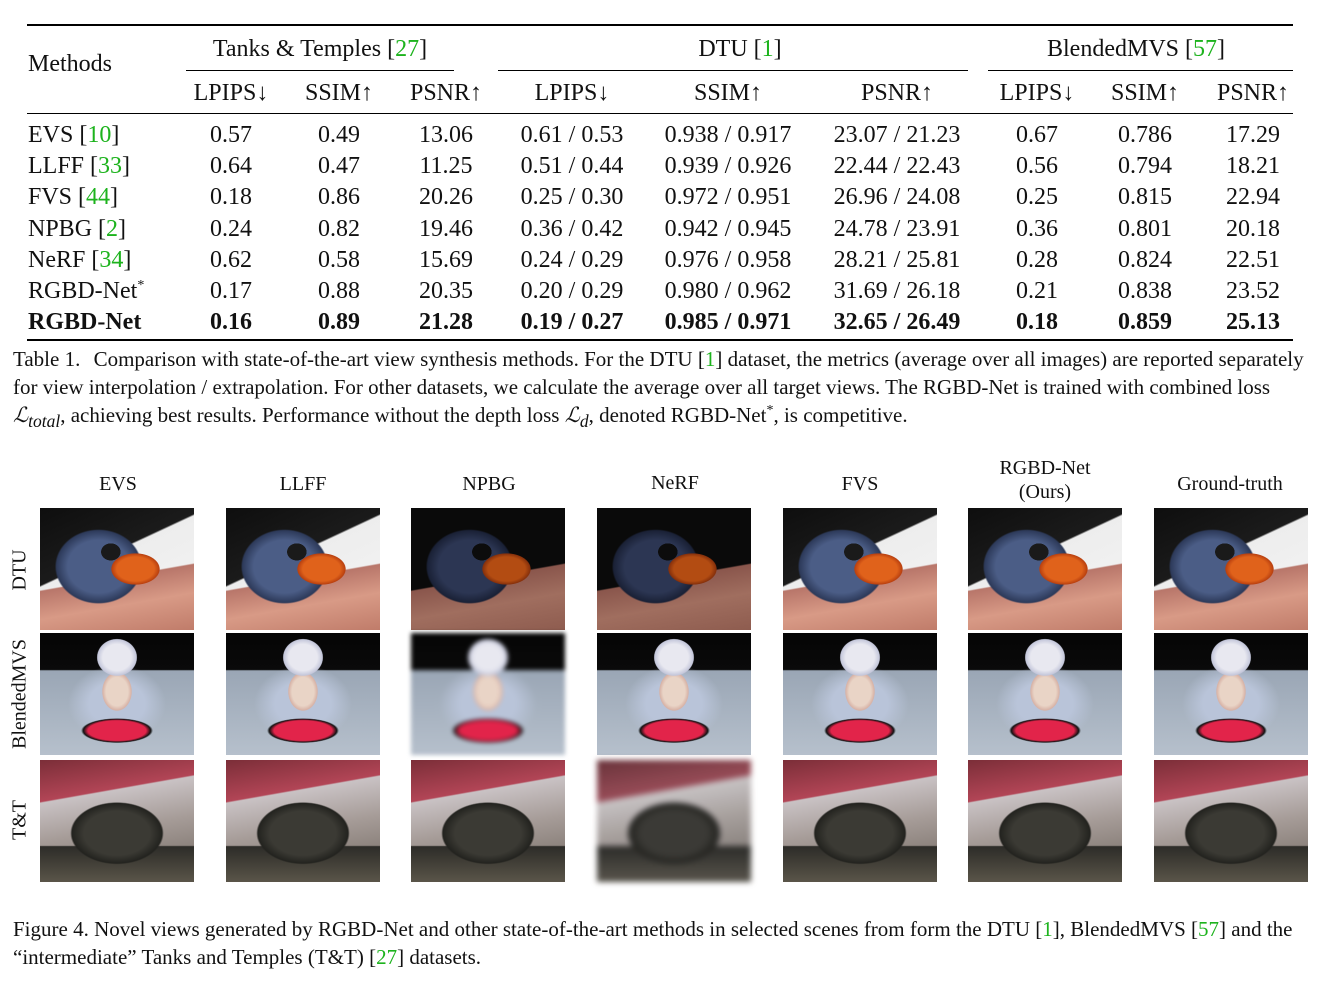 The image size is (1328, 984). Describe the element at coordinates (1045, 480) in the screenshot. I see `column-label-rgbd-net: RGBD-Net (Ours)` at that location.